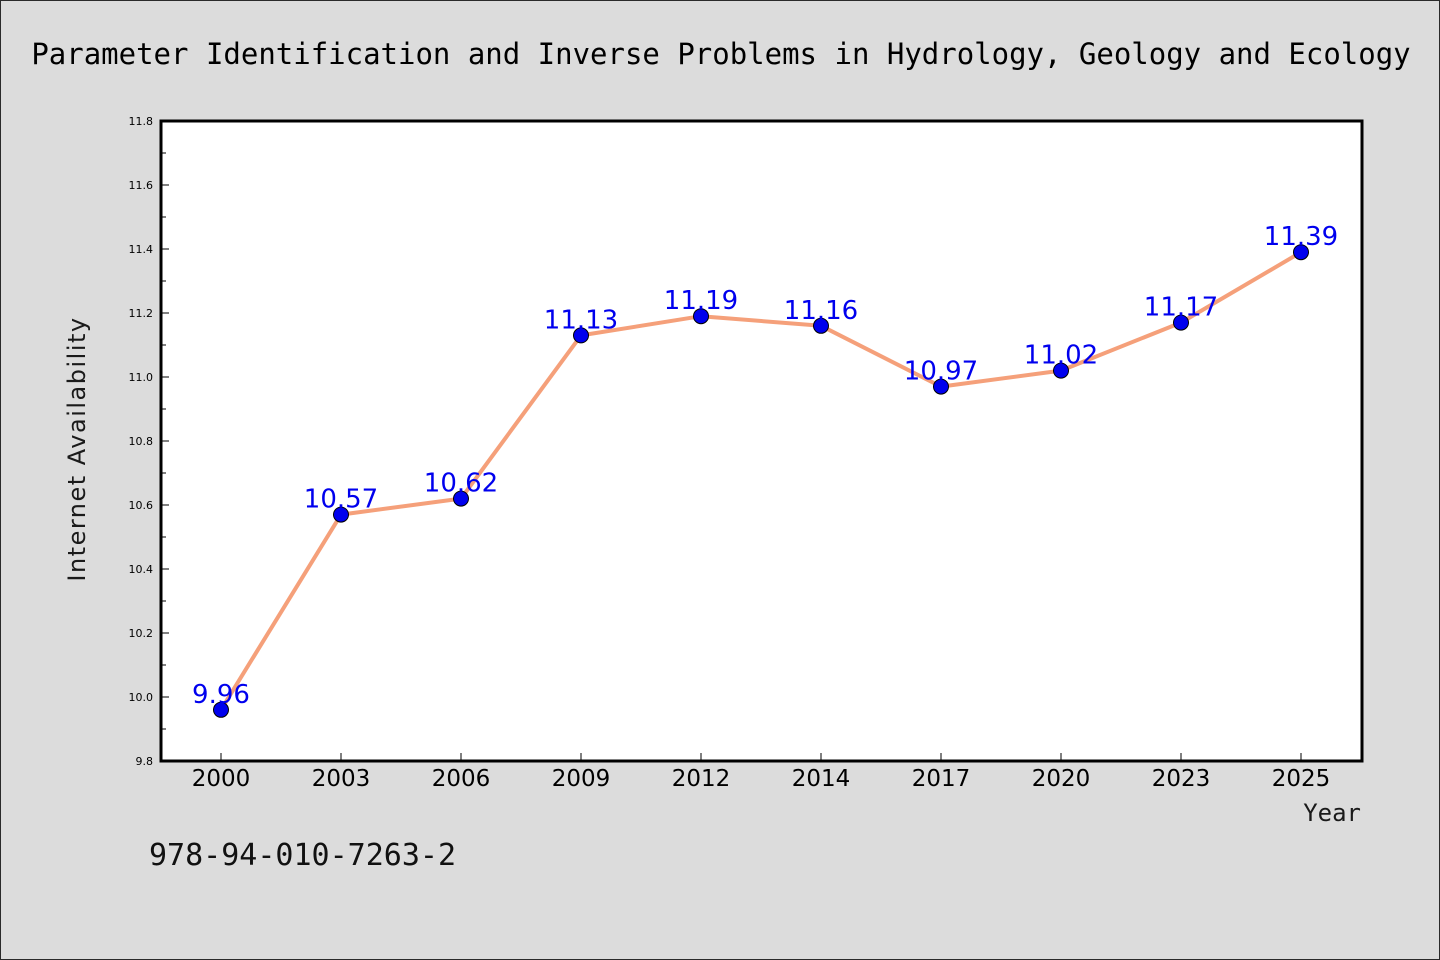  What do you see at coordinates (141, 249) in the screenshot?
I see `y-tick-label: 11.4` at bounding box center [141, 249].